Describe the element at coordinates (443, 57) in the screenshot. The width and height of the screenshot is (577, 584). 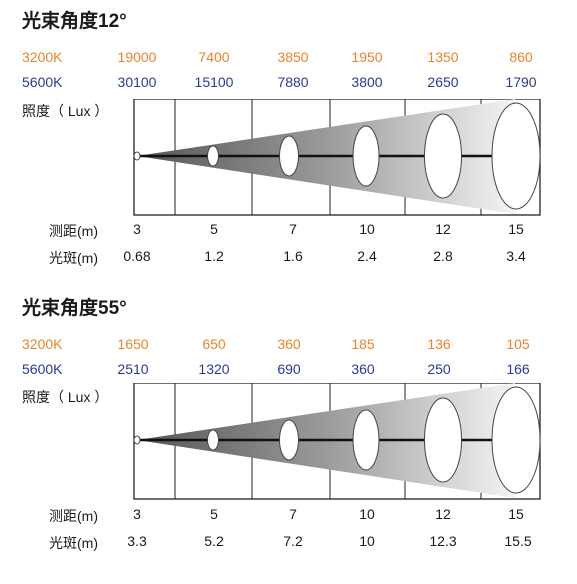
I see `lux-value: 1350` at that location.